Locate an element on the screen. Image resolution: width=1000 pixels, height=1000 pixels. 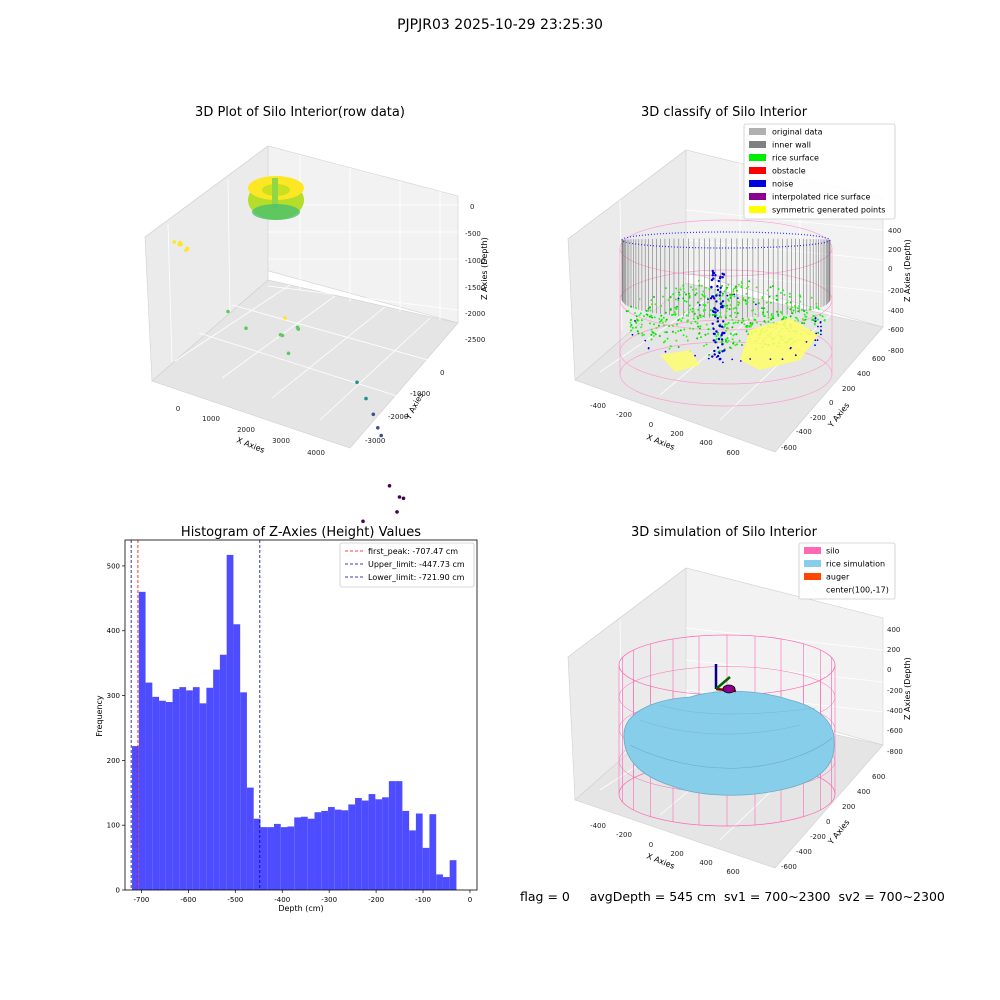
p4-legend-swatch is located at coordinates (812, 576).